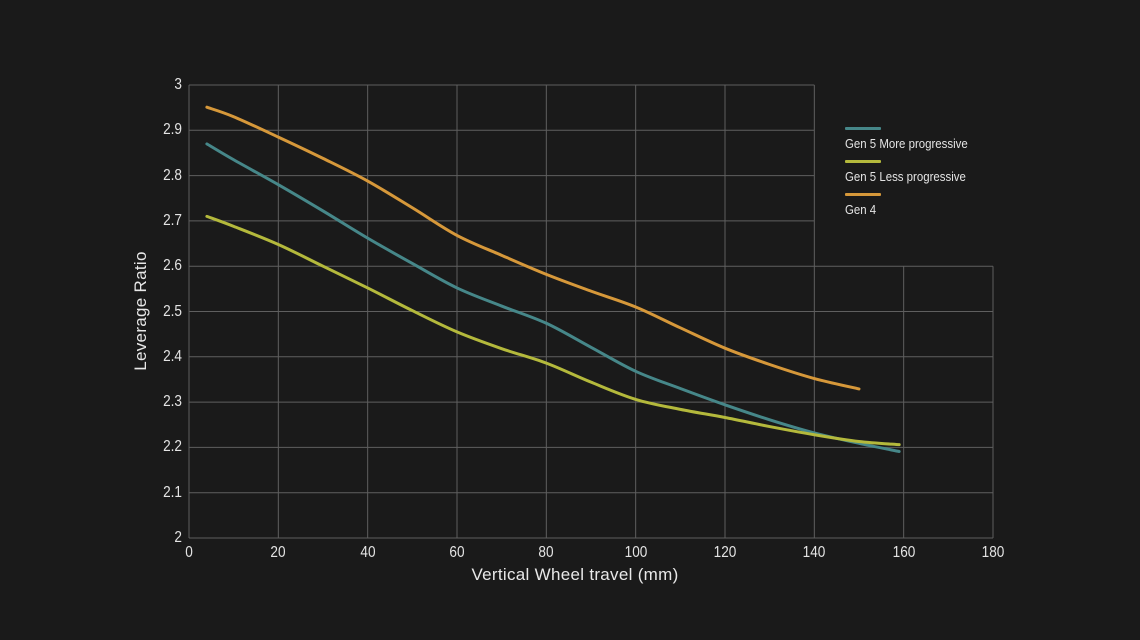  Describe the element at coordinates (861, 209) in the screenshot. I see `legend-label: Gen 4` at that location.